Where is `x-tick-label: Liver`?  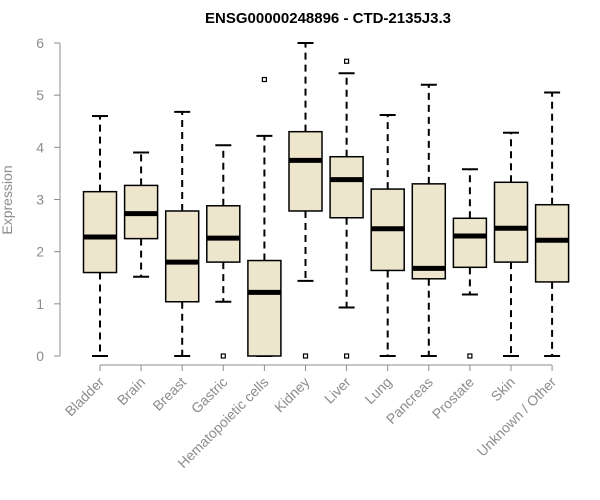 x-tick-label: Liver is located at coordinates (337, 390).